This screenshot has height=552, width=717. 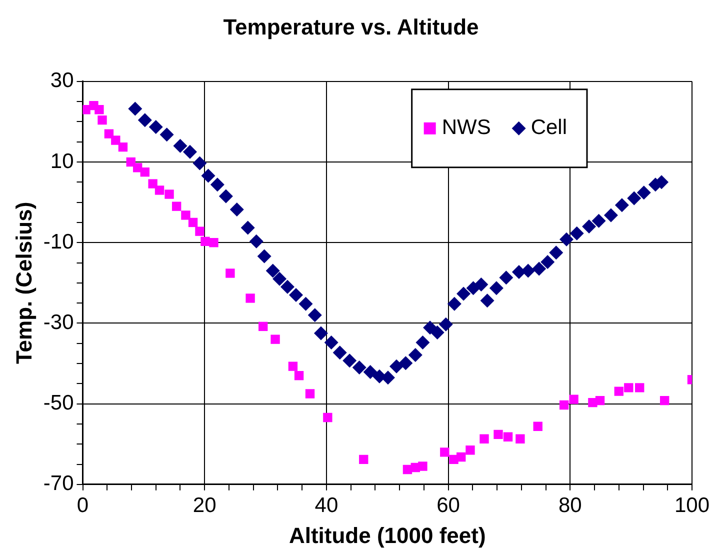 I want to click on y-tick-label: 30, so click(x=62, y=80).